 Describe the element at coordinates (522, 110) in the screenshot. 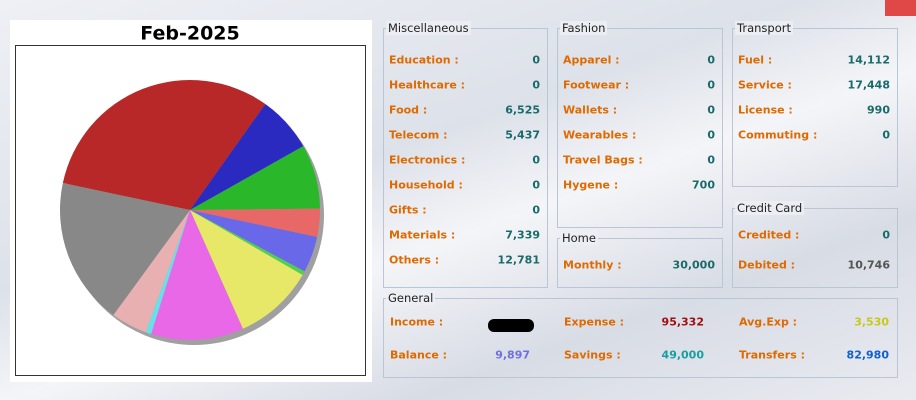

I see `row-value: 6,525` at that location.